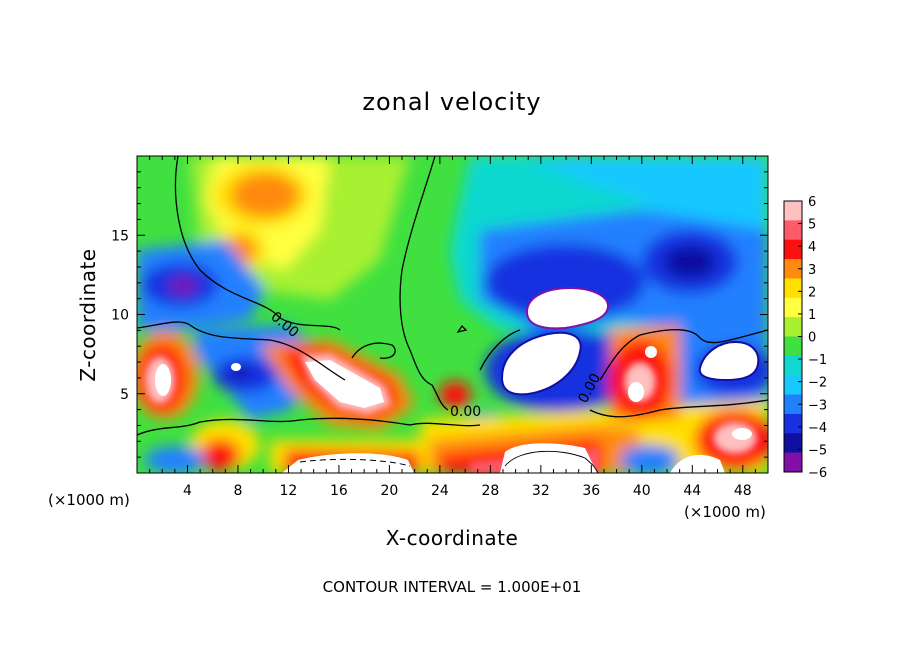 The image size is (904, 654). I want to click on x-units-left: (×1000 m), so click(89, 500).